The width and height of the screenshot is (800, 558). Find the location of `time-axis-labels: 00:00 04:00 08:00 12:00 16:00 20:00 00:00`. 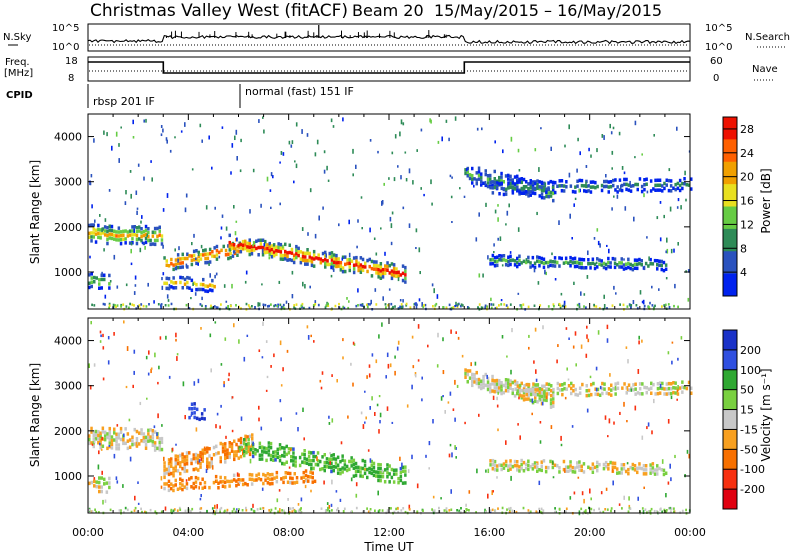

time-axis-labels: 00:00 04:00 08:00 12:00 16:00 20:00 00:00 is located at coordinates (389, 532).